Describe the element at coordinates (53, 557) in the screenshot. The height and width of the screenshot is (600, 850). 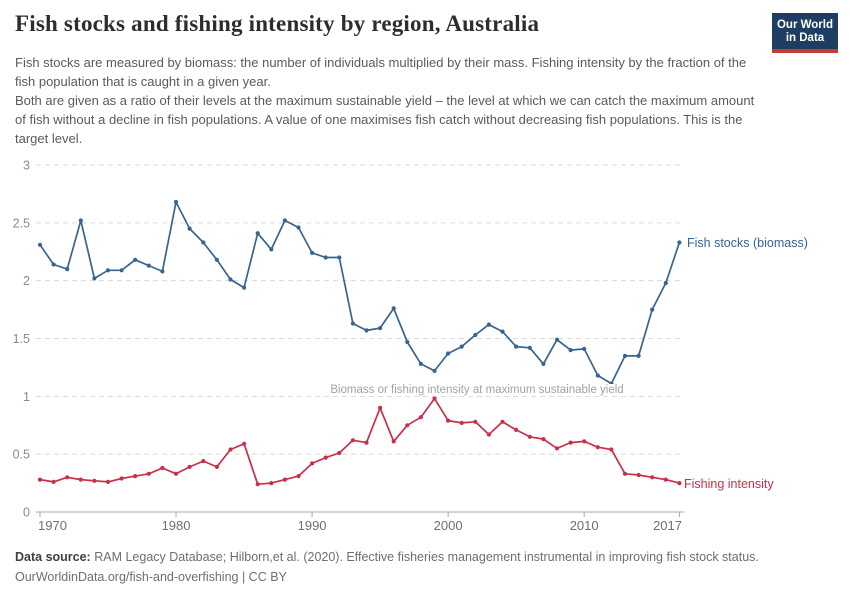
I see `data-source-label: Data source:` at that location.